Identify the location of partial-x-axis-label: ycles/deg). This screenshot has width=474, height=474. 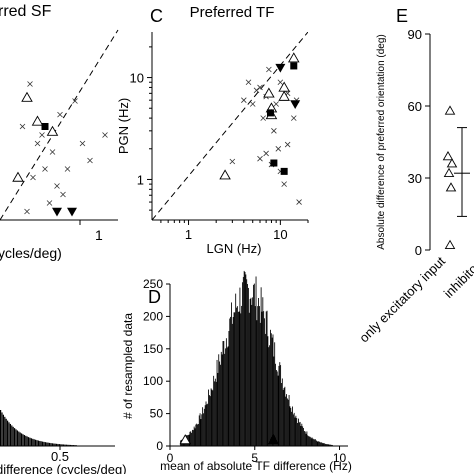
(31, 253).